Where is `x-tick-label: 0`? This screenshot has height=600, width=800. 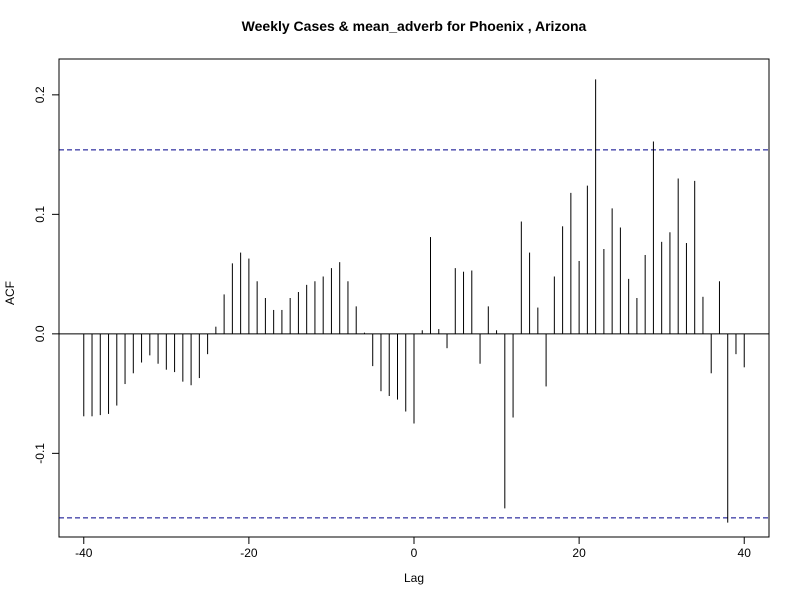
x-tick-label: 0 is located at coordinates (414, 553).